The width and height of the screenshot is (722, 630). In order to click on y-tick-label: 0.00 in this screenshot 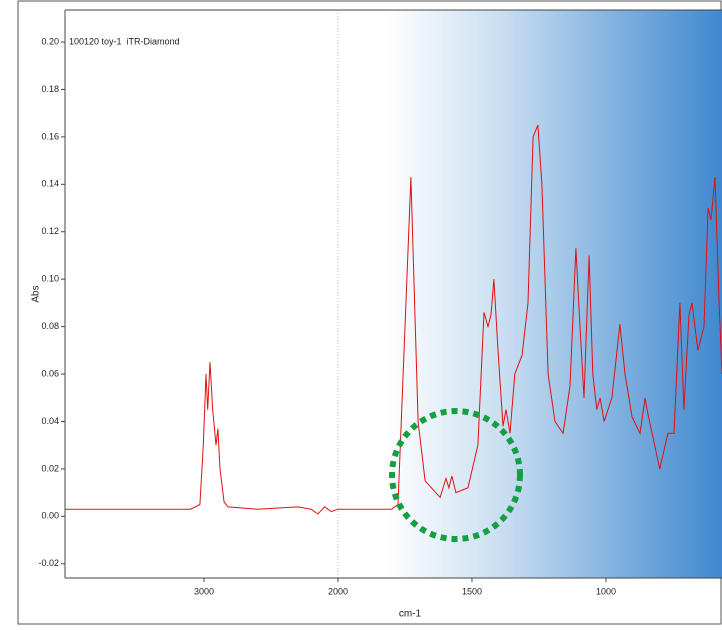, I will do `click(50, 516)`.